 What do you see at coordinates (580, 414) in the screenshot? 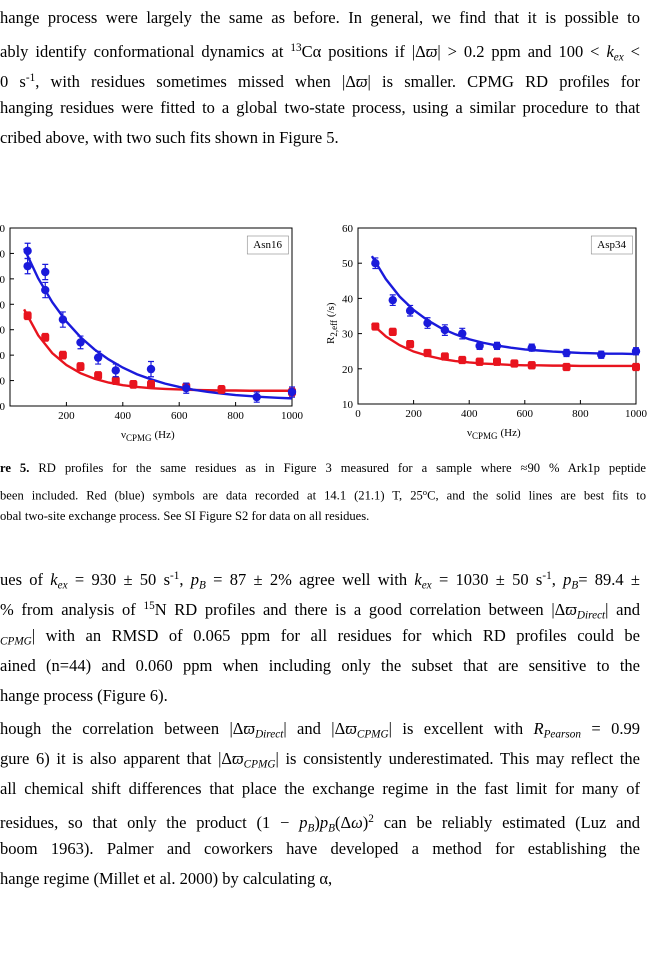
I see `x-tick-label: 800` at bounding box center [580, 414].